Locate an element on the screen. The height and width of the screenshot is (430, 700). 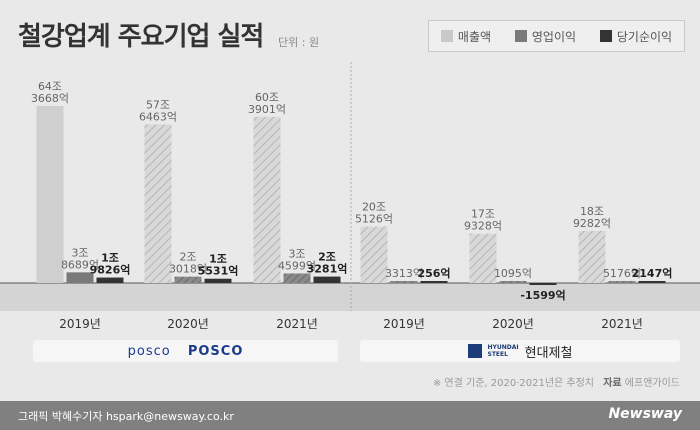
data-label-line-1-0-0: 3조 is located at coordinates (79, 252).